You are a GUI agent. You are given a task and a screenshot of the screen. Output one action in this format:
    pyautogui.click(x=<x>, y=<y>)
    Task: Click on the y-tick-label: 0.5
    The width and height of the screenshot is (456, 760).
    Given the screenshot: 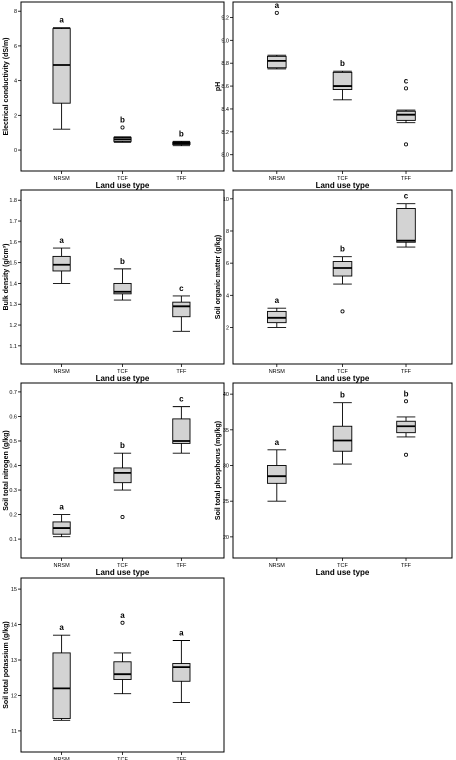 What is the action you would take?
    pyautogui.click(x=13, y=442)
    